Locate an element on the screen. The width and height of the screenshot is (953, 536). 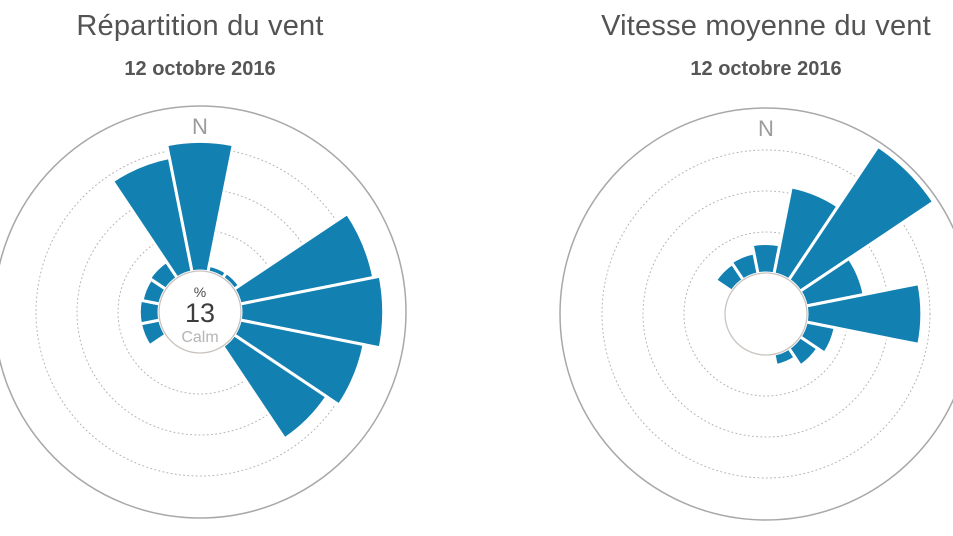
calm-text-label: Calm is located at coordinates (199, 337).